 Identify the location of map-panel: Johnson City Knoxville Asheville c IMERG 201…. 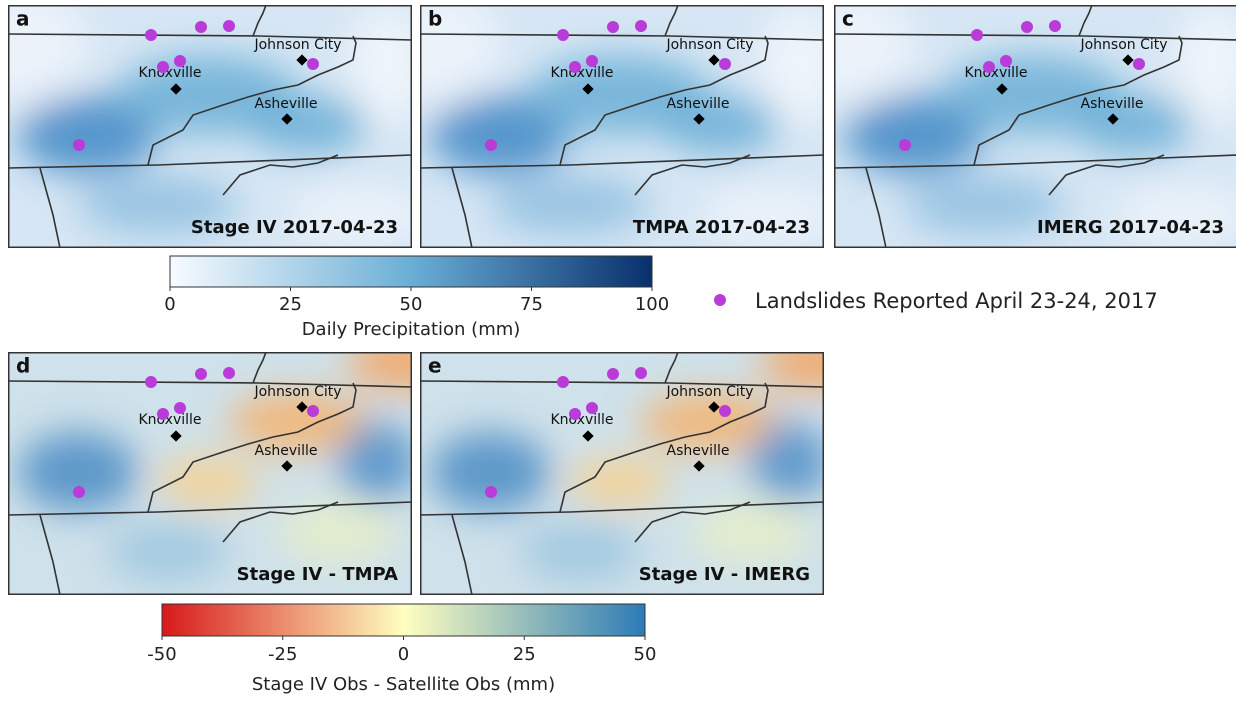
(1035, 126).